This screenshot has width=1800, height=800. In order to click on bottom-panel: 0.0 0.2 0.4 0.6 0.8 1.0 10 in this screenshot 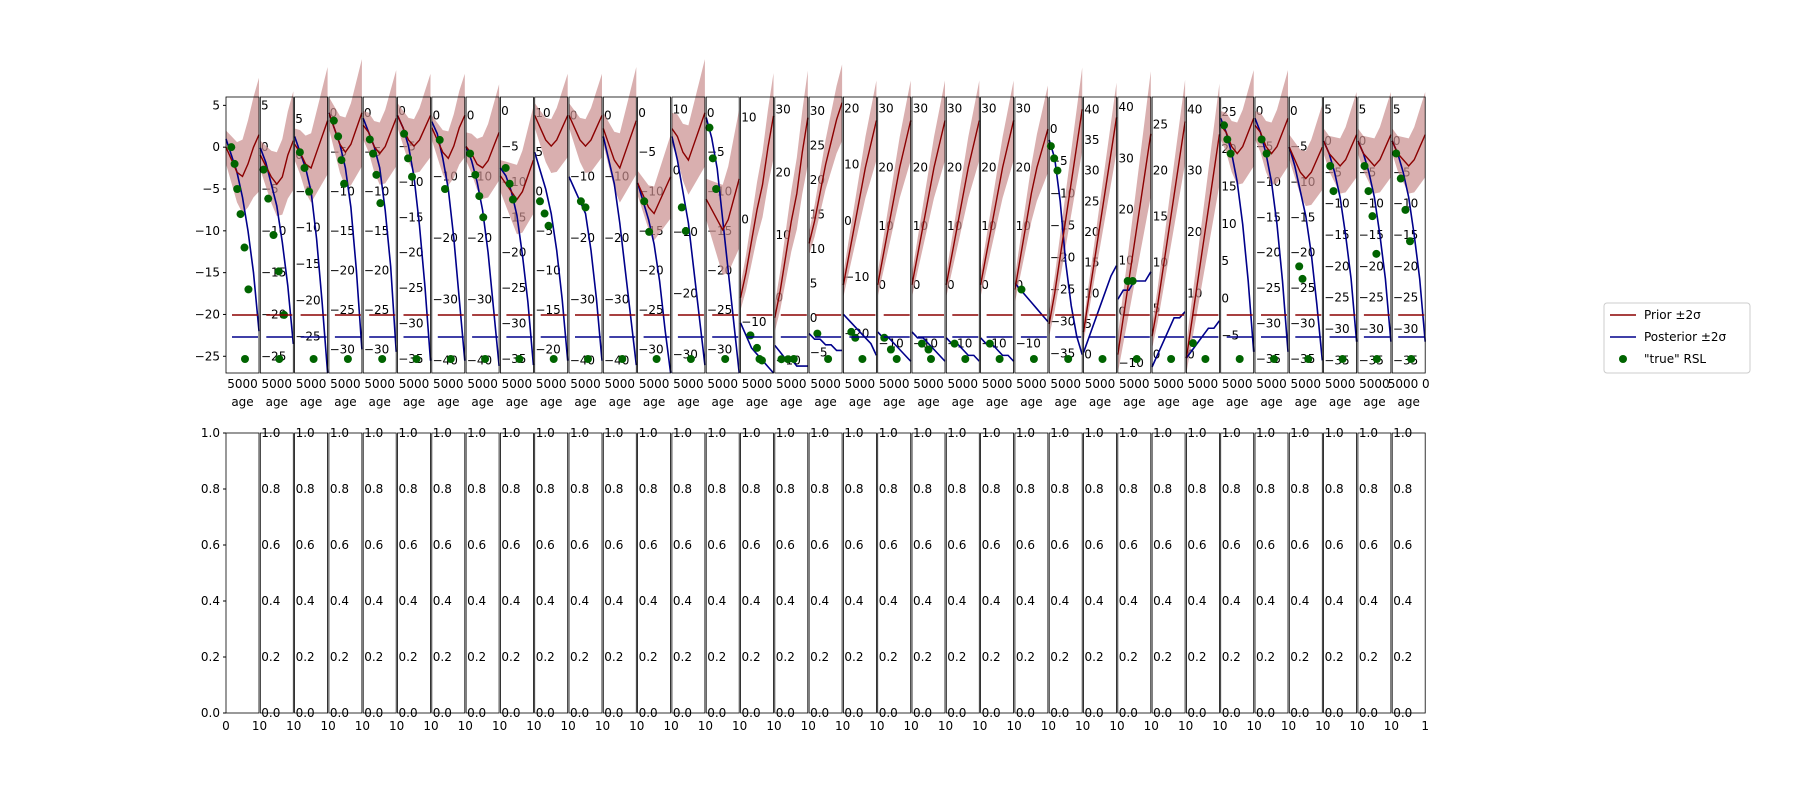, I will do `click(520, 579)`.